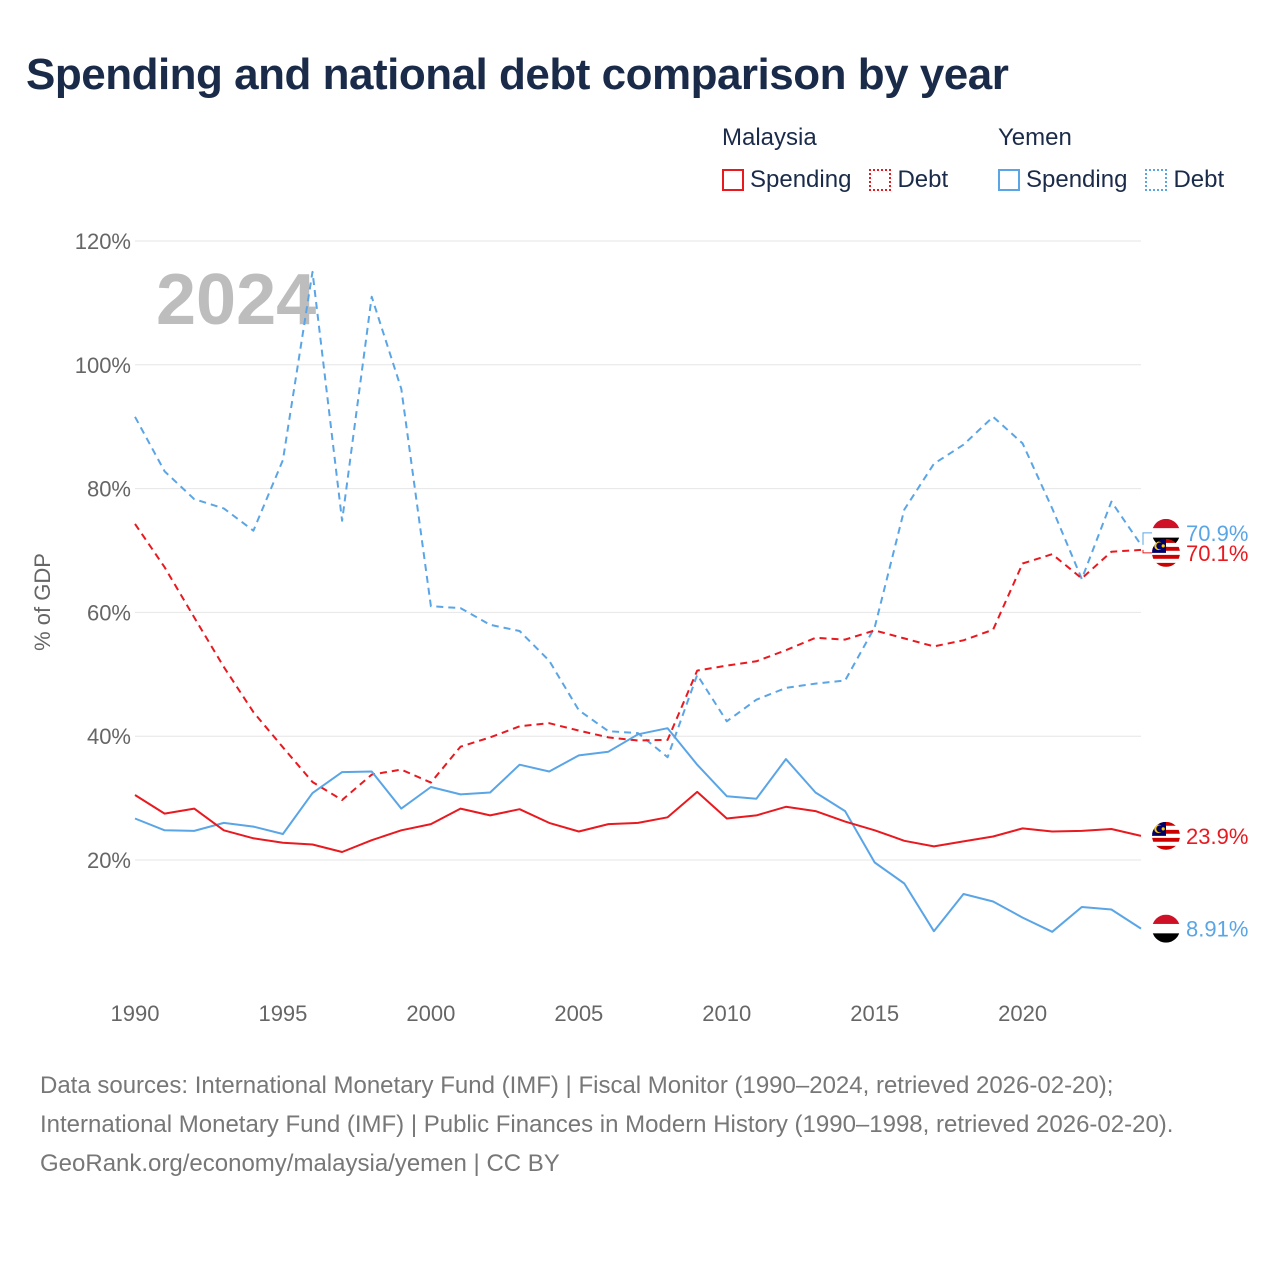 Image resolution: width=1280 pixels, height=1280 pixels. I want to click on y-tick-label: 60%, so click(109, 612).